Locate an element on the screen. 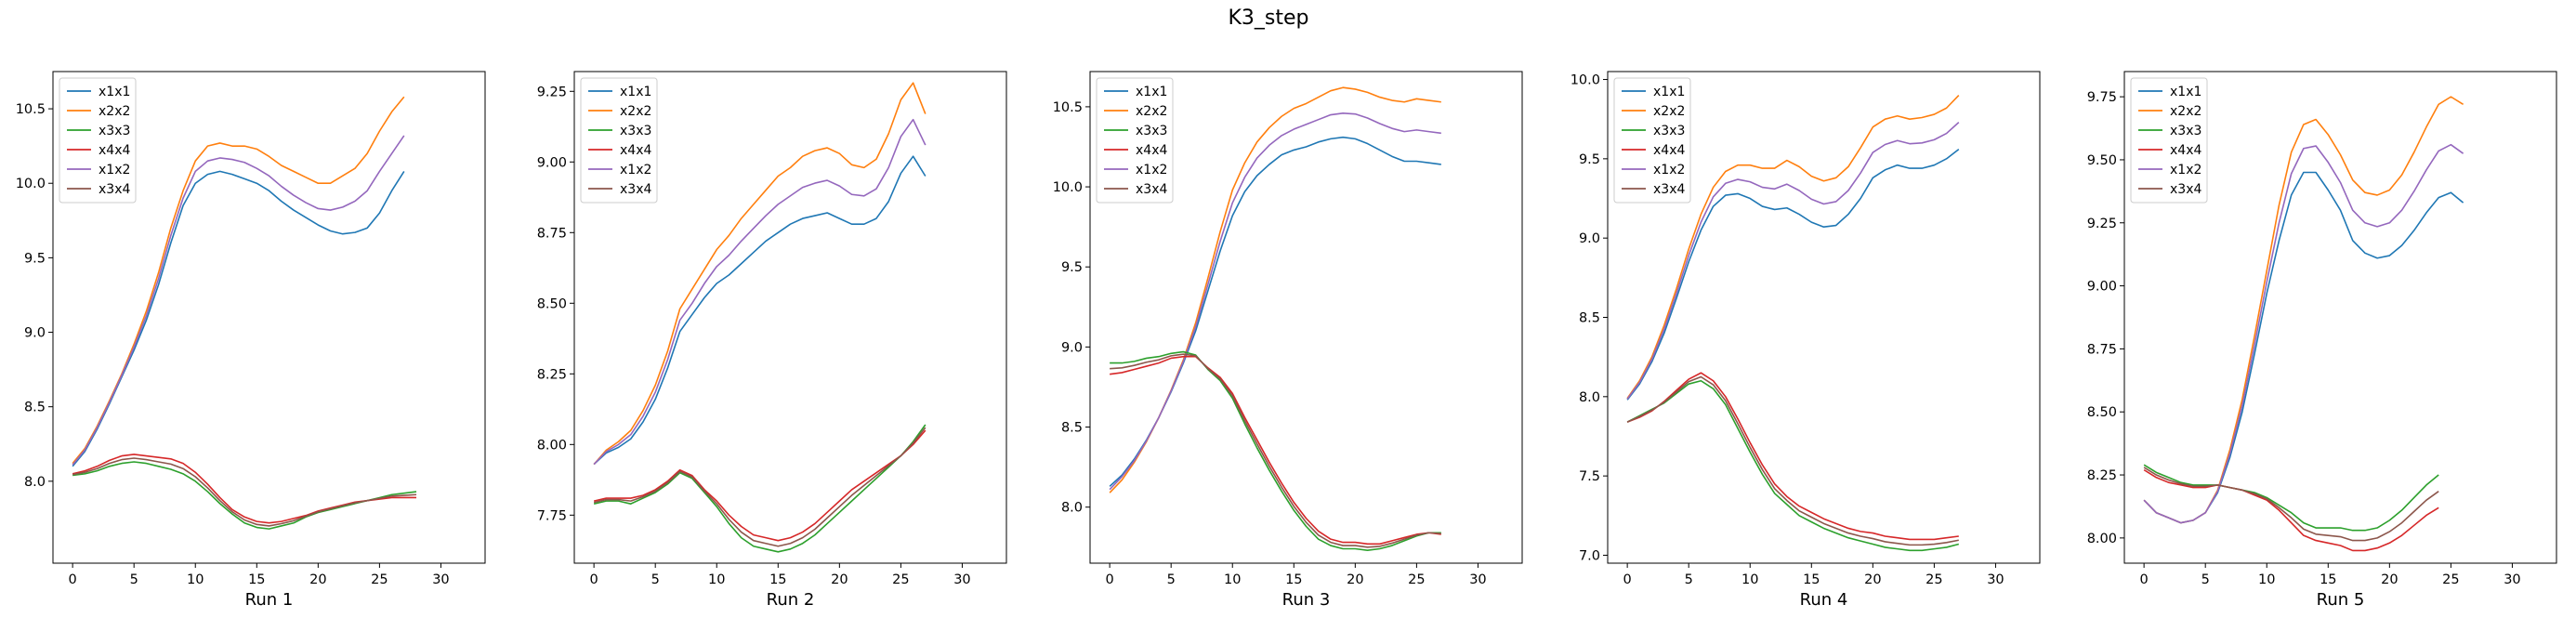 This screenshot has width=2576, height=618. y-tick-label: 7.75 is located at coordinates (552, 515).